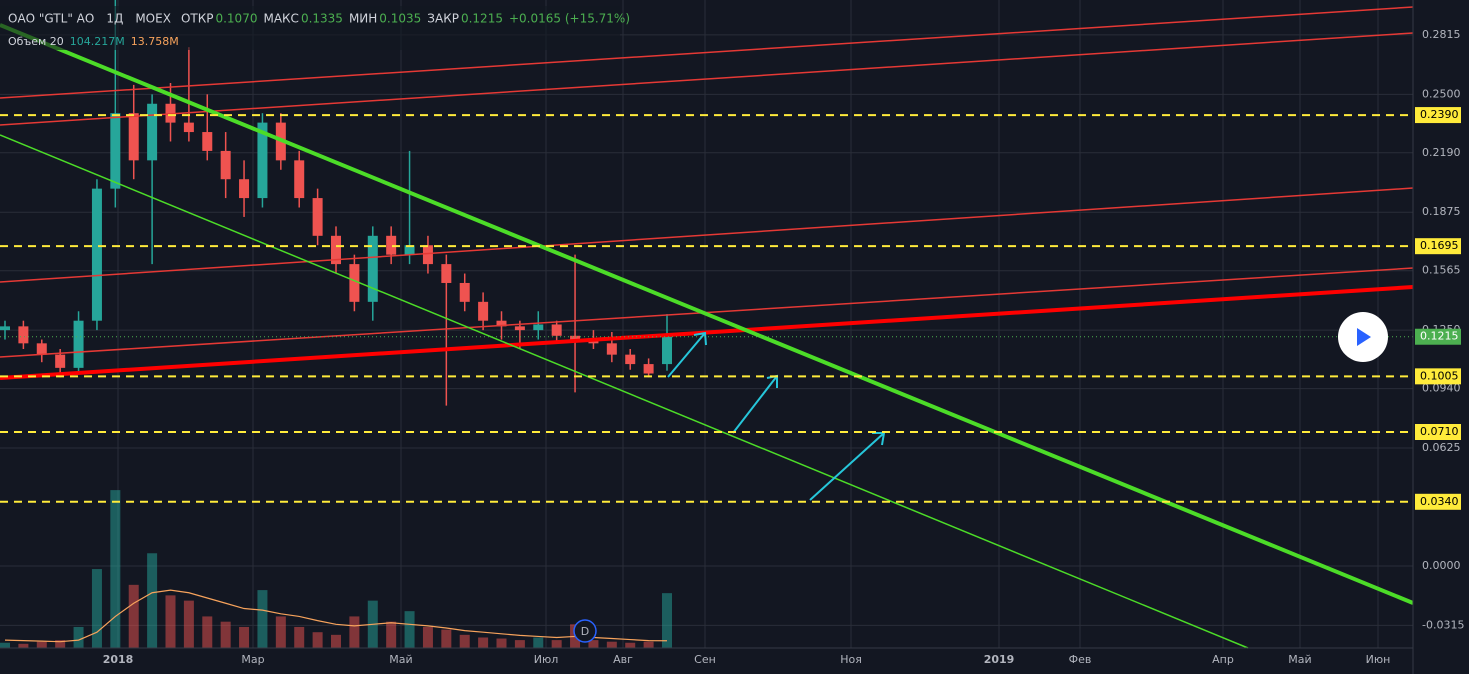 The height and width of the screenshot is (674, 1469). Describe the element at coordinates (197, 19) in the screenshot. I see `legend-text: ОТКР` at that location.